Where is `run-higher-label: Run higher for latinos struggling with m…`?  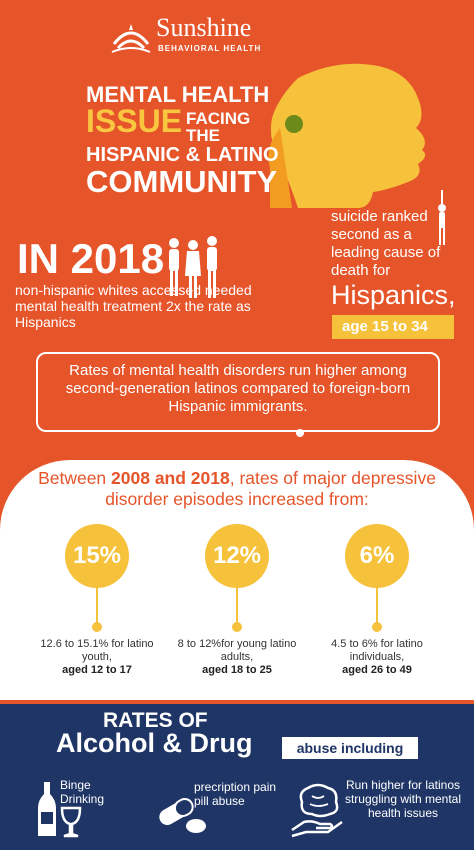
run-higher-label: Run higher for latinos struggling with m… is located at coordinates (403, 799).